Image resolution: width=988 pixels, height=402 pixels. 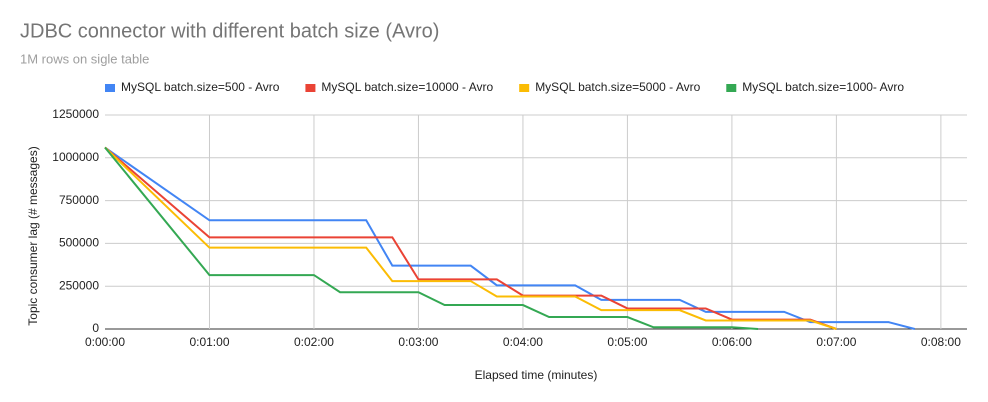 What do you see at coordinates (33, 235) in the screenshot?
I see `y-axis-label: Topic consumer lag (# messages)` at bounding box center [33, 235].